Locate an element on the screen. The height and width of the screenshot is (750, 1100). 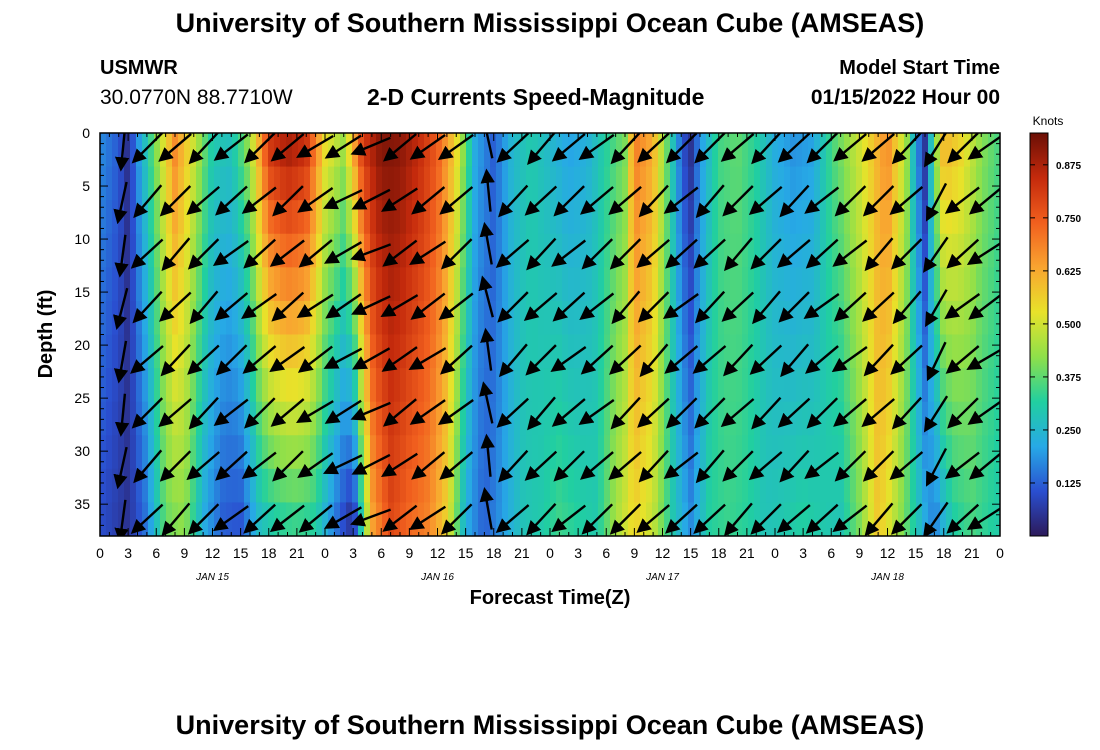
model-start-value: 01/15/2022 Hour 00 is located at coordinates (905, 97).